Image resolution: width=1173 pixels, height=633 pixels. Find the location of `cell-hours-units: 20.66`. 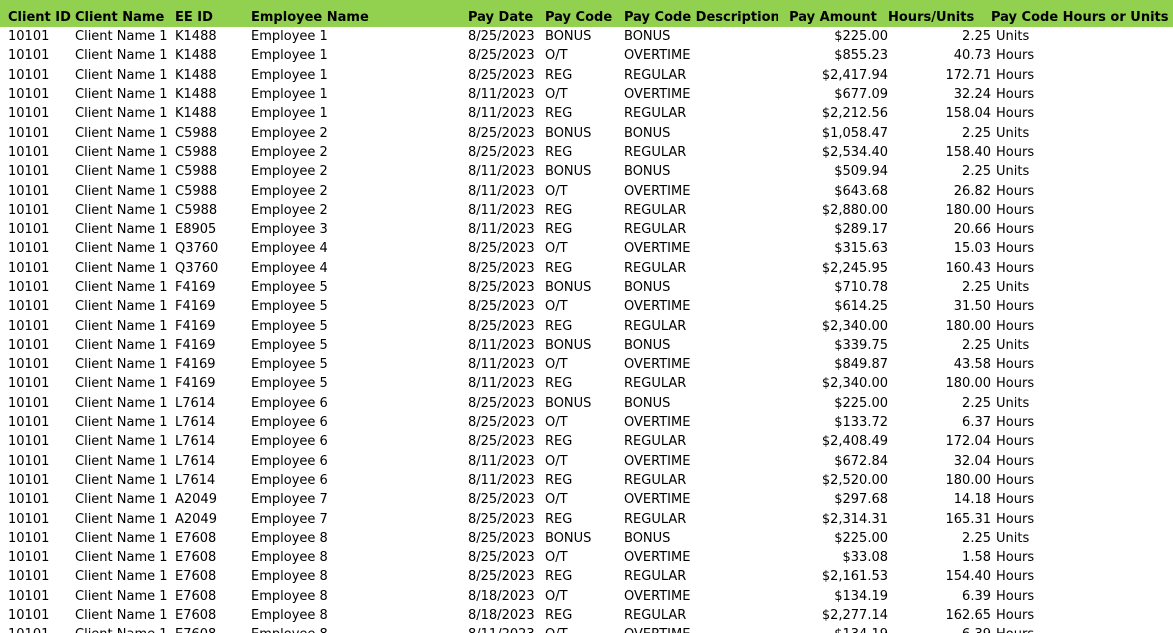

cell-hours-units: 20.66 is located at coordinates (972, 230).